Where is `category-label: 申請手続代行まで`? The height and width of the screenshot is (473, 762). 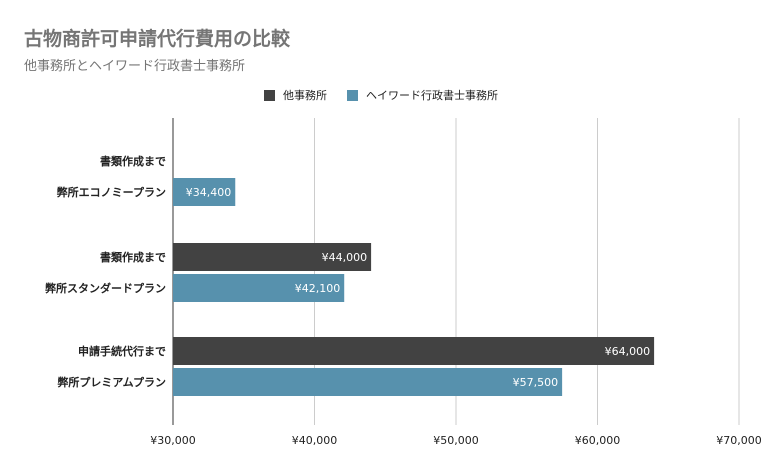
category-label: 申請手続代行まで is located at coordinates (122, 351).